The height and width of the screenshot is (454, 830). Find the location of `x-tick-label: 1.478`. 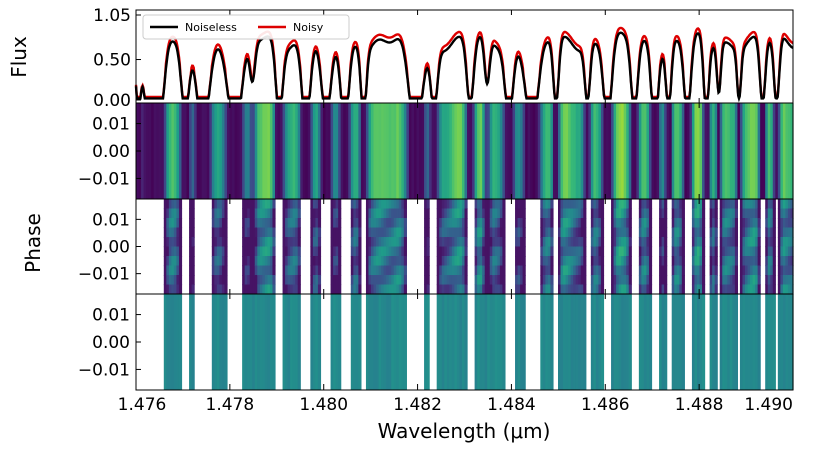

x-tick-label: 1.478 is located at coordinates (230, 405).